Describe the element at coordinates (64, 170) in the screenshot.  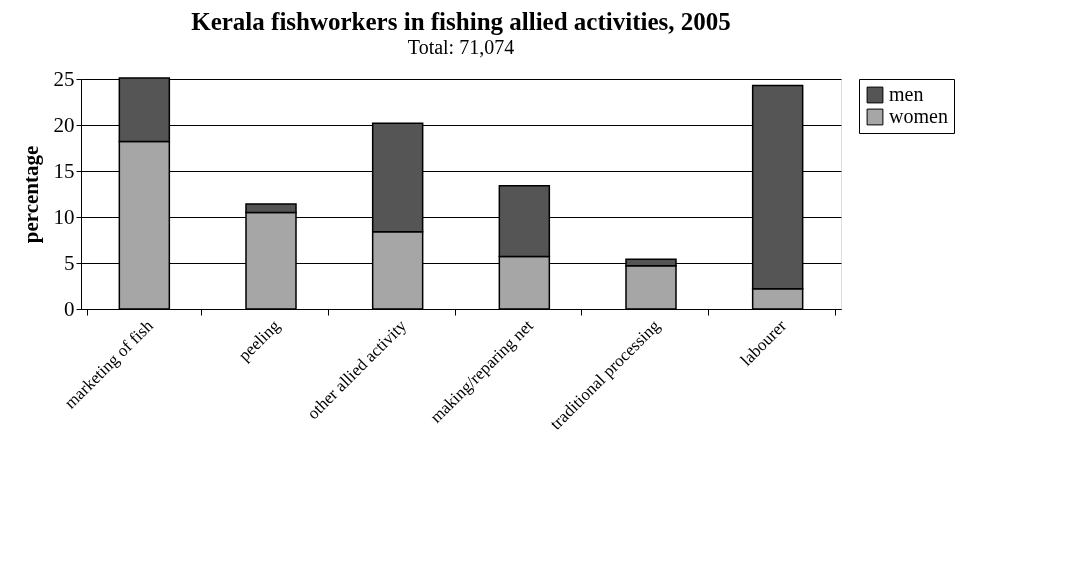
I see `y-tick-label: 15` at that location.